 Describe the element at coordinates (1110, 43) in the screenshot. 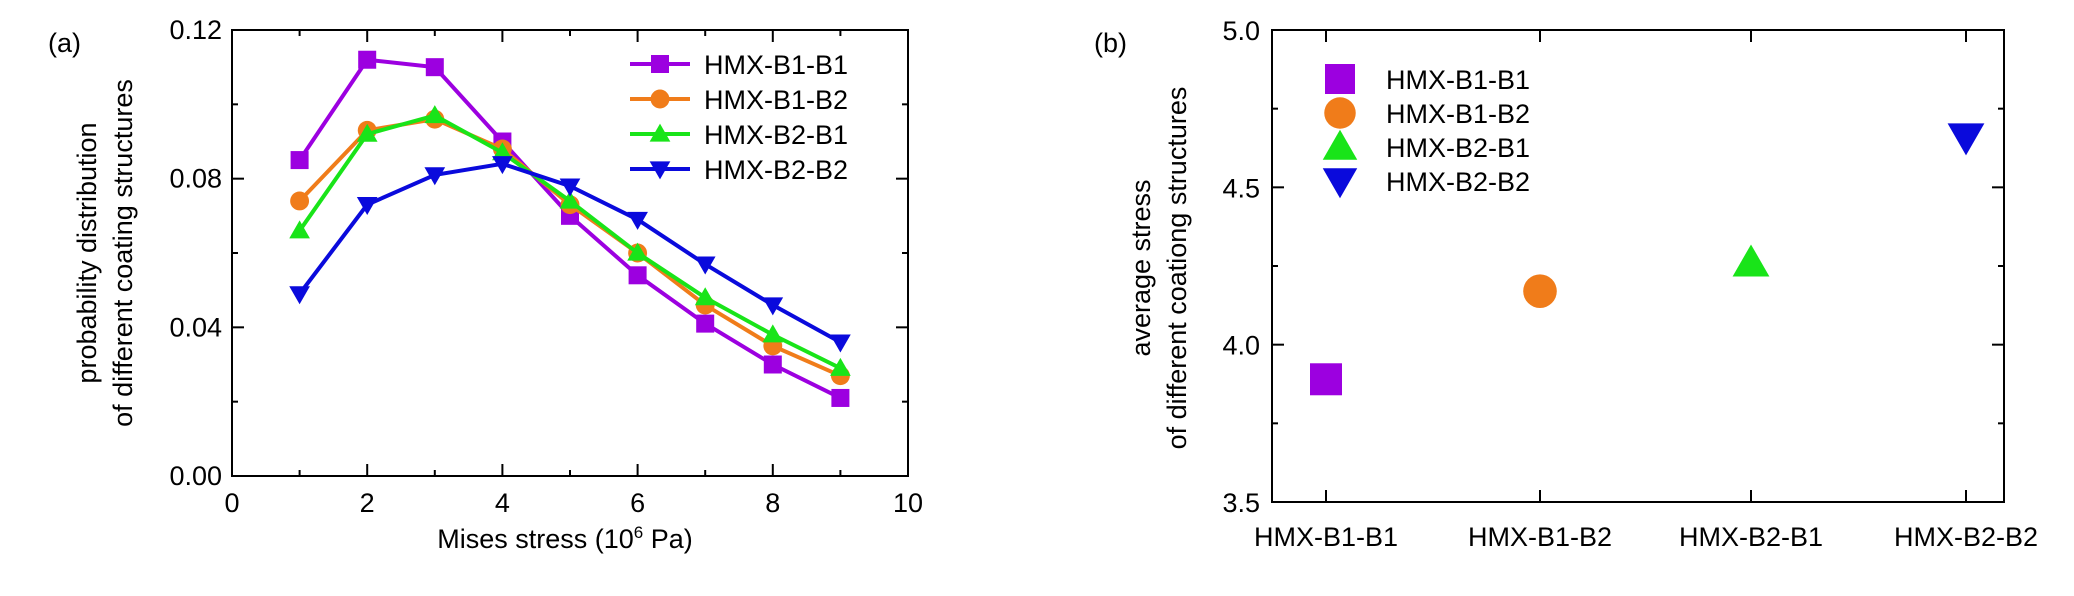

I see `panel-b-label: (b)` at that location.